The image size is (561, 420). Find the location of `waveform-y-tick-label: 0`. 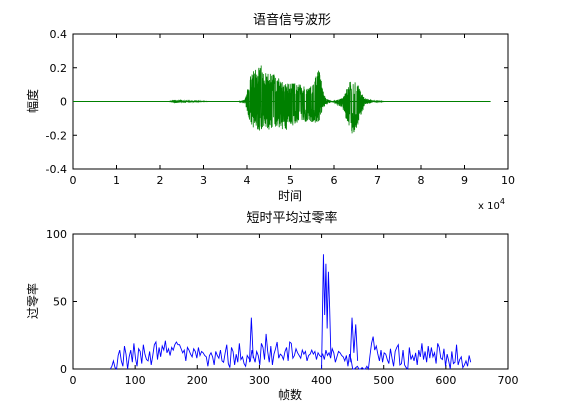

waveform-y-tick-label: 0 is located at coordinates (63, 102).